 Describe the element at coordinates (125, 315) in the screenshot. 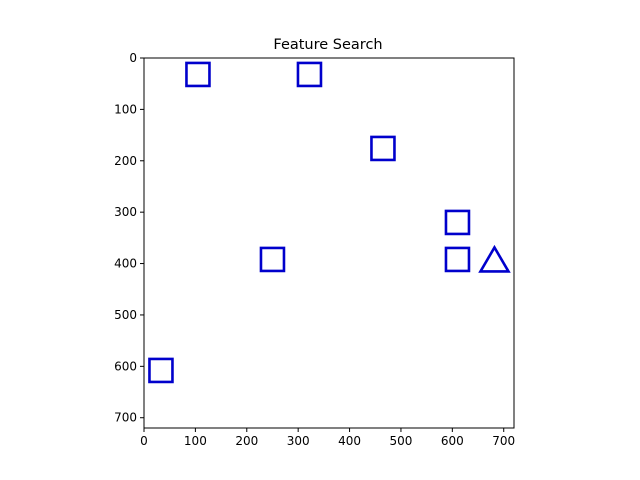

I see `y-tick-label-500: 500` at that location.